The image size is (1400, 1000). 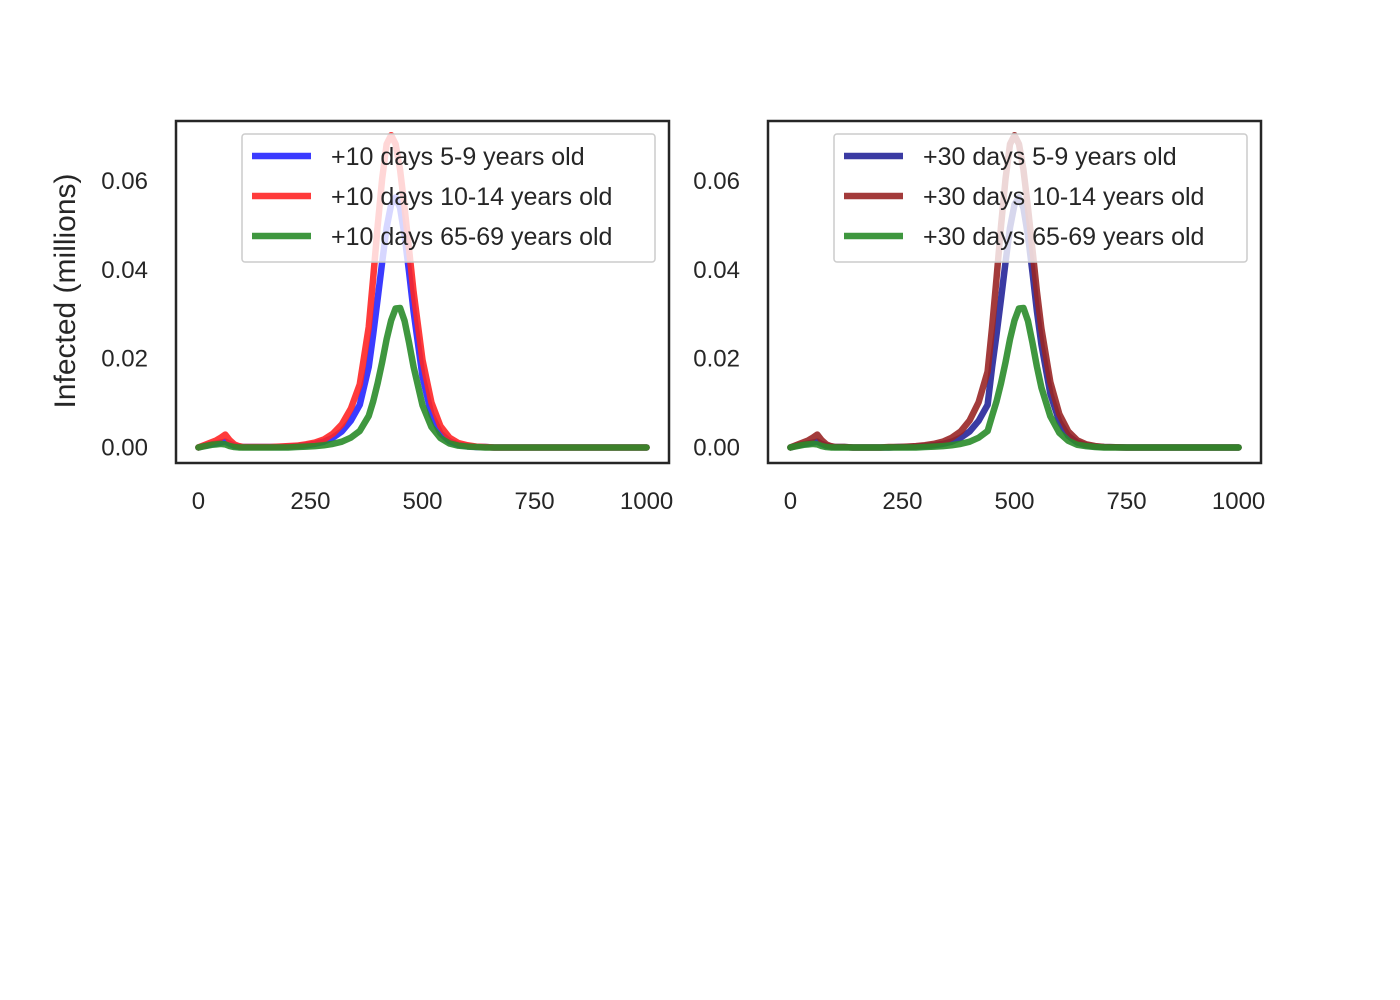 What do you see at coordinates (65, 290) in the screenshot?
I see `y-axis-label: Infected (millions)` at bounding box center [65, 290].